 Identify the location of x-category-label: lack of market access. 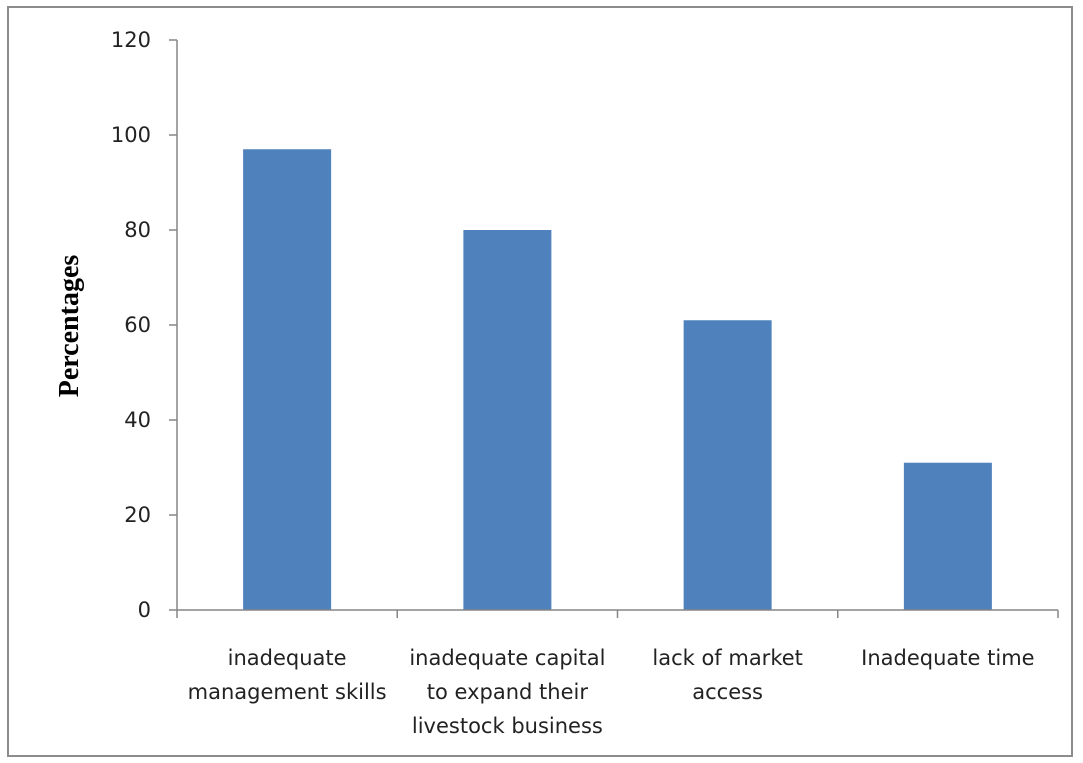
(727, 675).